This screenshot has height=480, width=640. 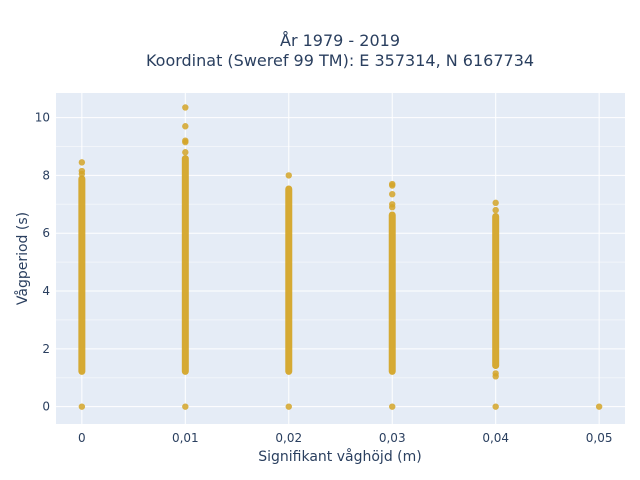 What do you see at coordinates (339, 456) in the screenshot?
I see `x-axis-title: Signifikant våghöjd (m)` at bounding box center [339, 456].